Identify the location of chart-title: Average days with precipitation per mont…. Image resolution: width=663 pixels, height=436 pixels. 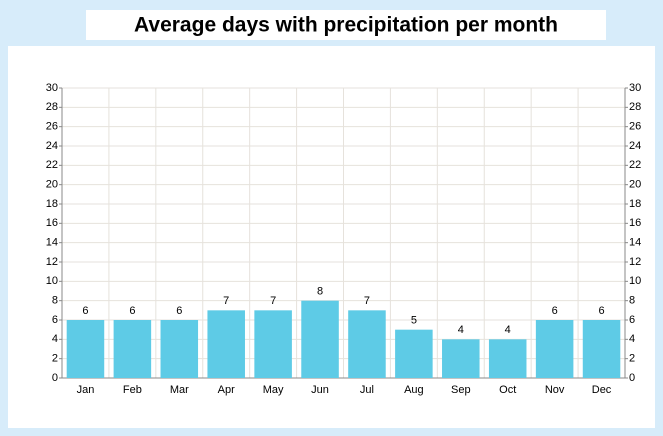
(346, 25).